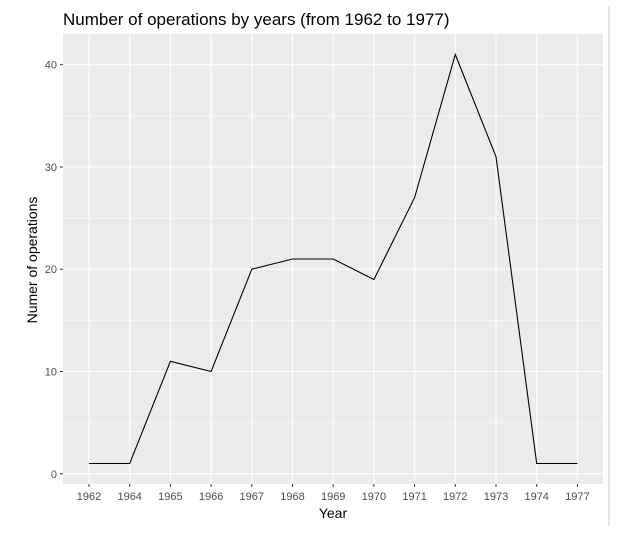  I want to click on y-tick-label: 30, so click(51, 168).